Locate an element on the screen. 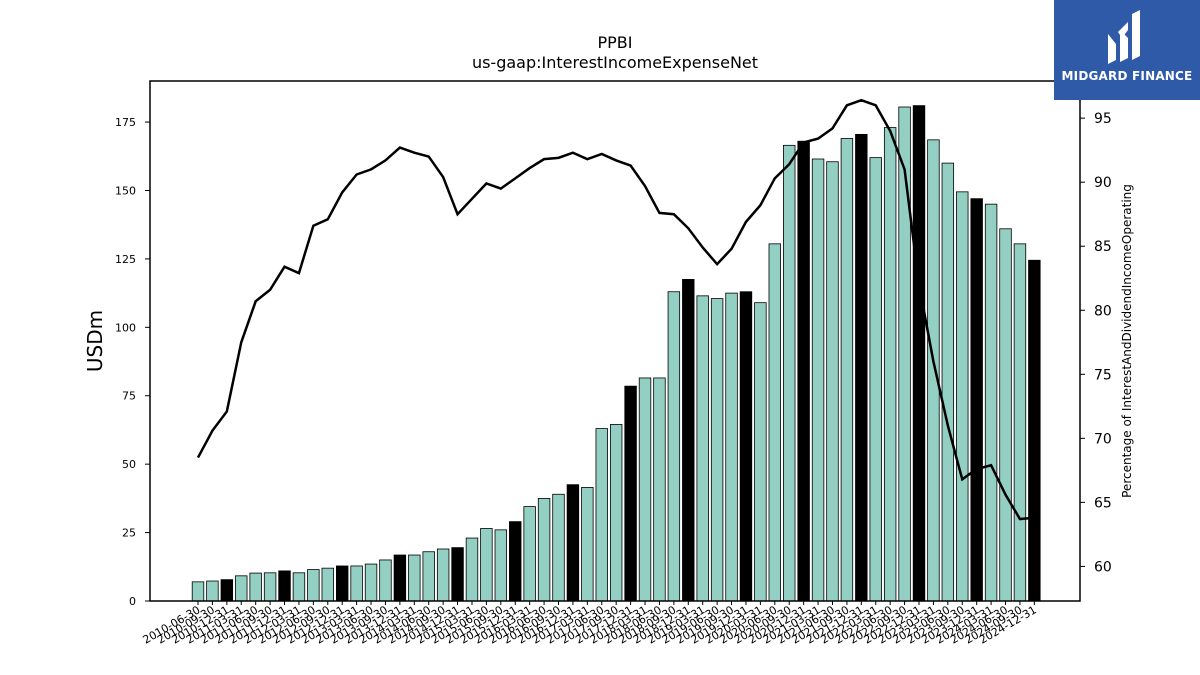 Image resolution: width=1200 pixels, height=675 pixels. y-tick-label: 100 is located at coordinates (125, 327).